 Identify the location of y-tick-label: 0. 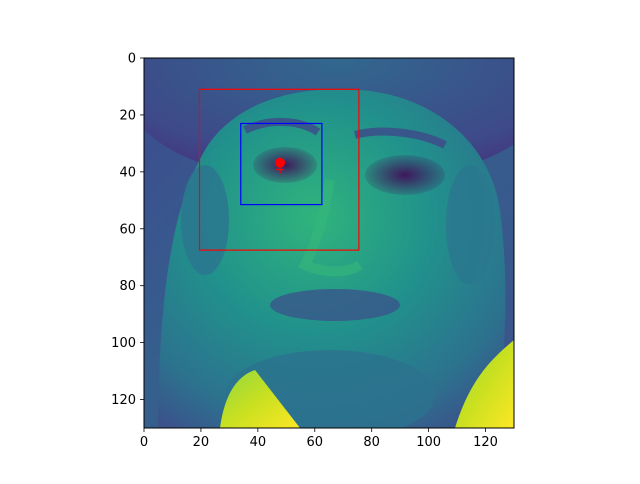
(132, 59).